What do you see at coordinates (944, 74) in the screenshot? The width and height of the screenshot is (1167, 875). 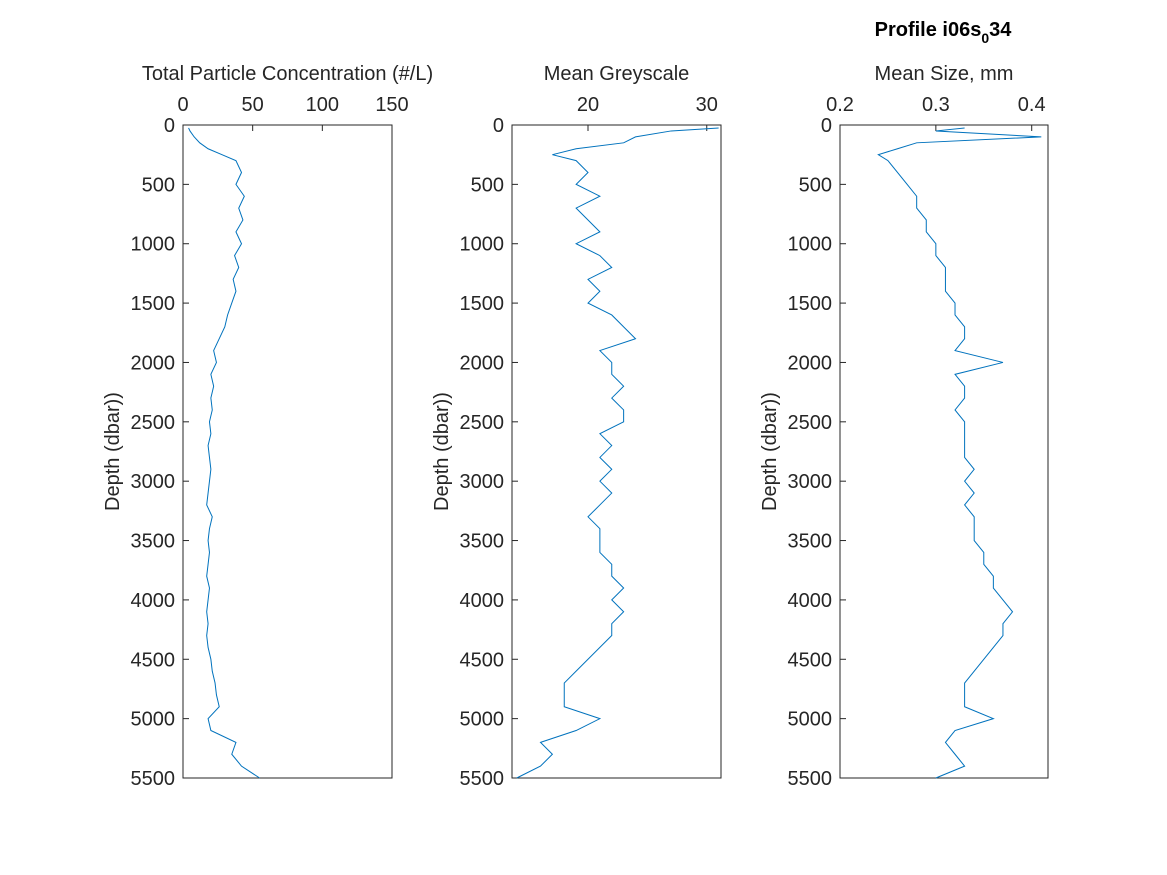 I see `x-axis-label: Mean Size, mm` at bounding box center [944, 74].